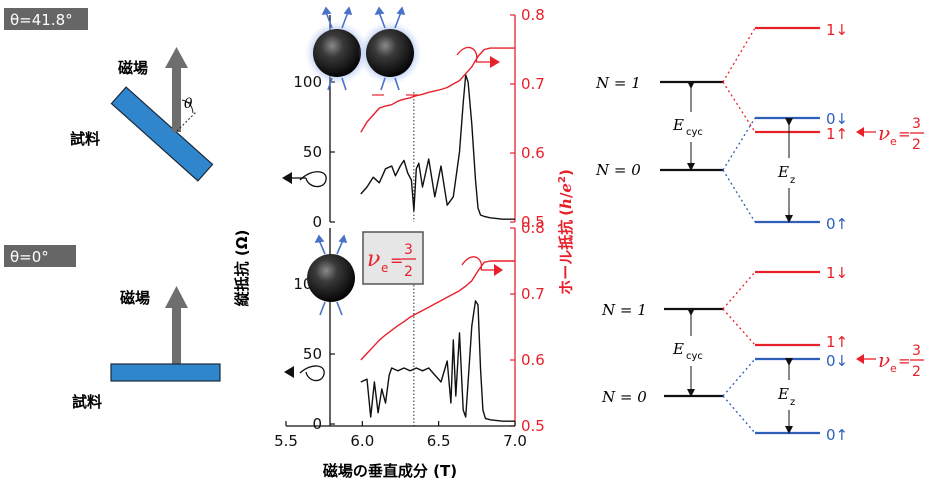 This screenshot has width=940, height=485. I want to click on theta-symbol: θ, so click(188, 104).